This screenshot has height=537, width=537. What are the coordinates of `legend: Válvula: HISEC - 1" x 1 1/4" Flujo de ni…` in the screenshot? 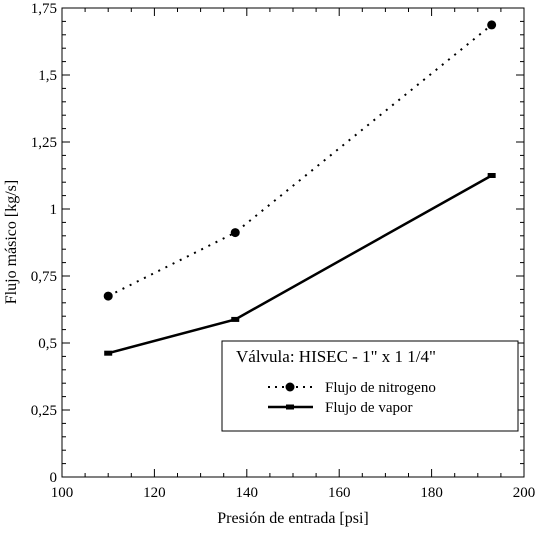 It's located at (370, 386).